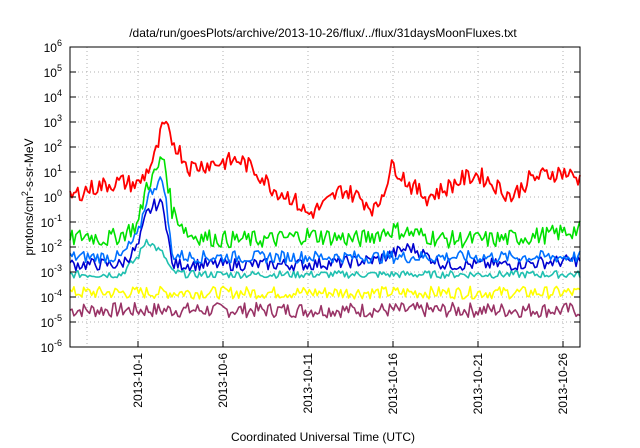 Image resolution: width=640 pixels, height=448 pixels. I want to click on x-tick-label: 2013-10-1, so click(138, 380).